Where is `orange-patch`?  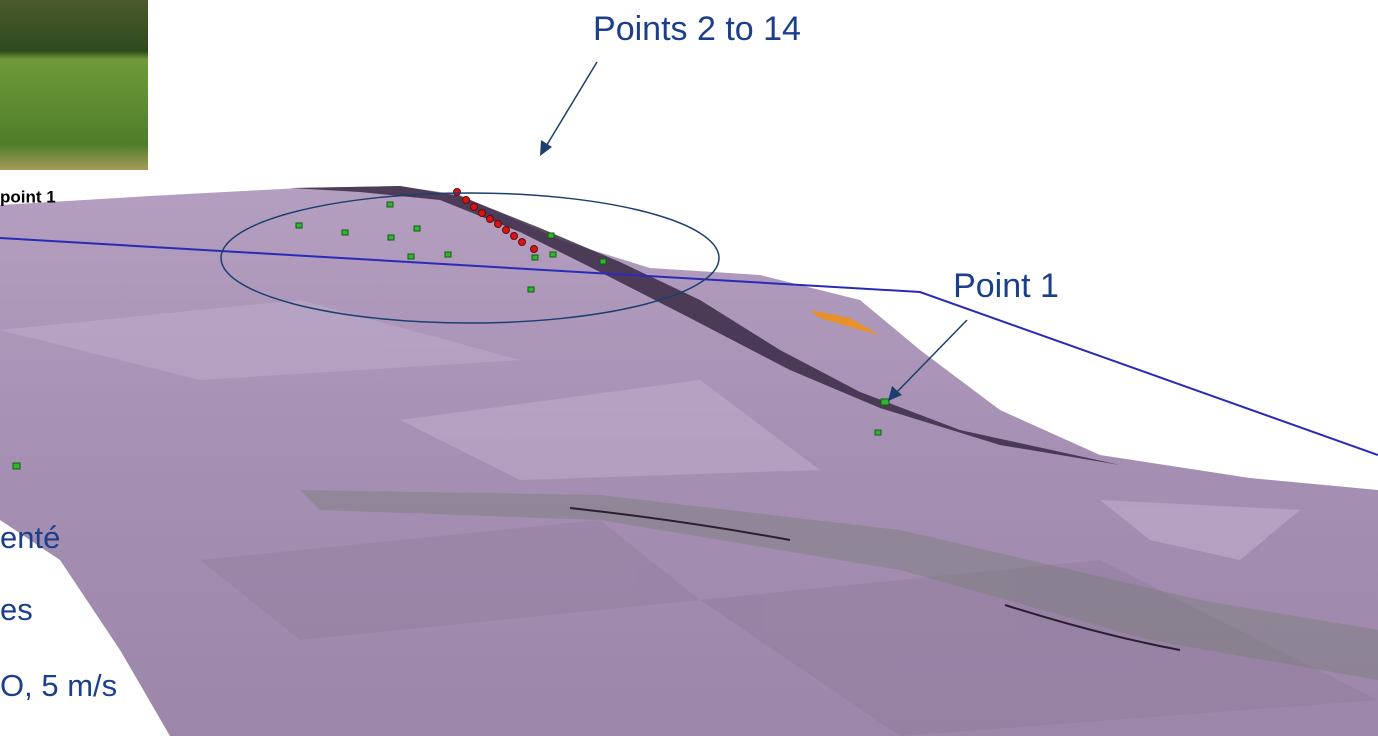
orange-patch is located at coordinates (845, 322).